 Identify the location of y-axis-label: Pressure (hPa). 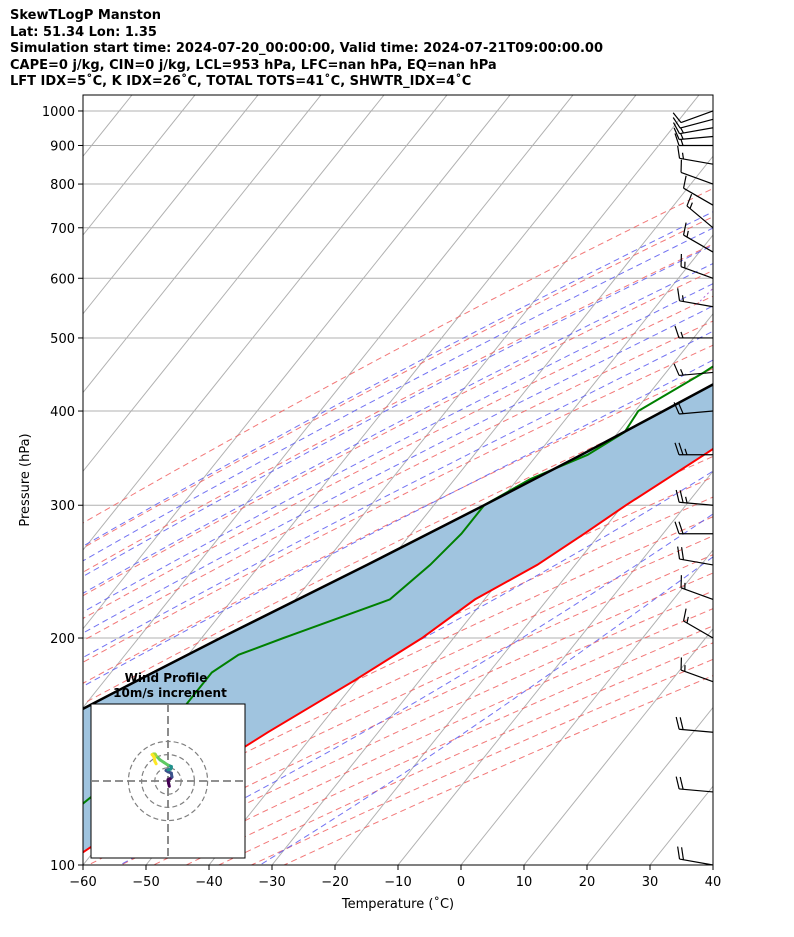
(25, 479).